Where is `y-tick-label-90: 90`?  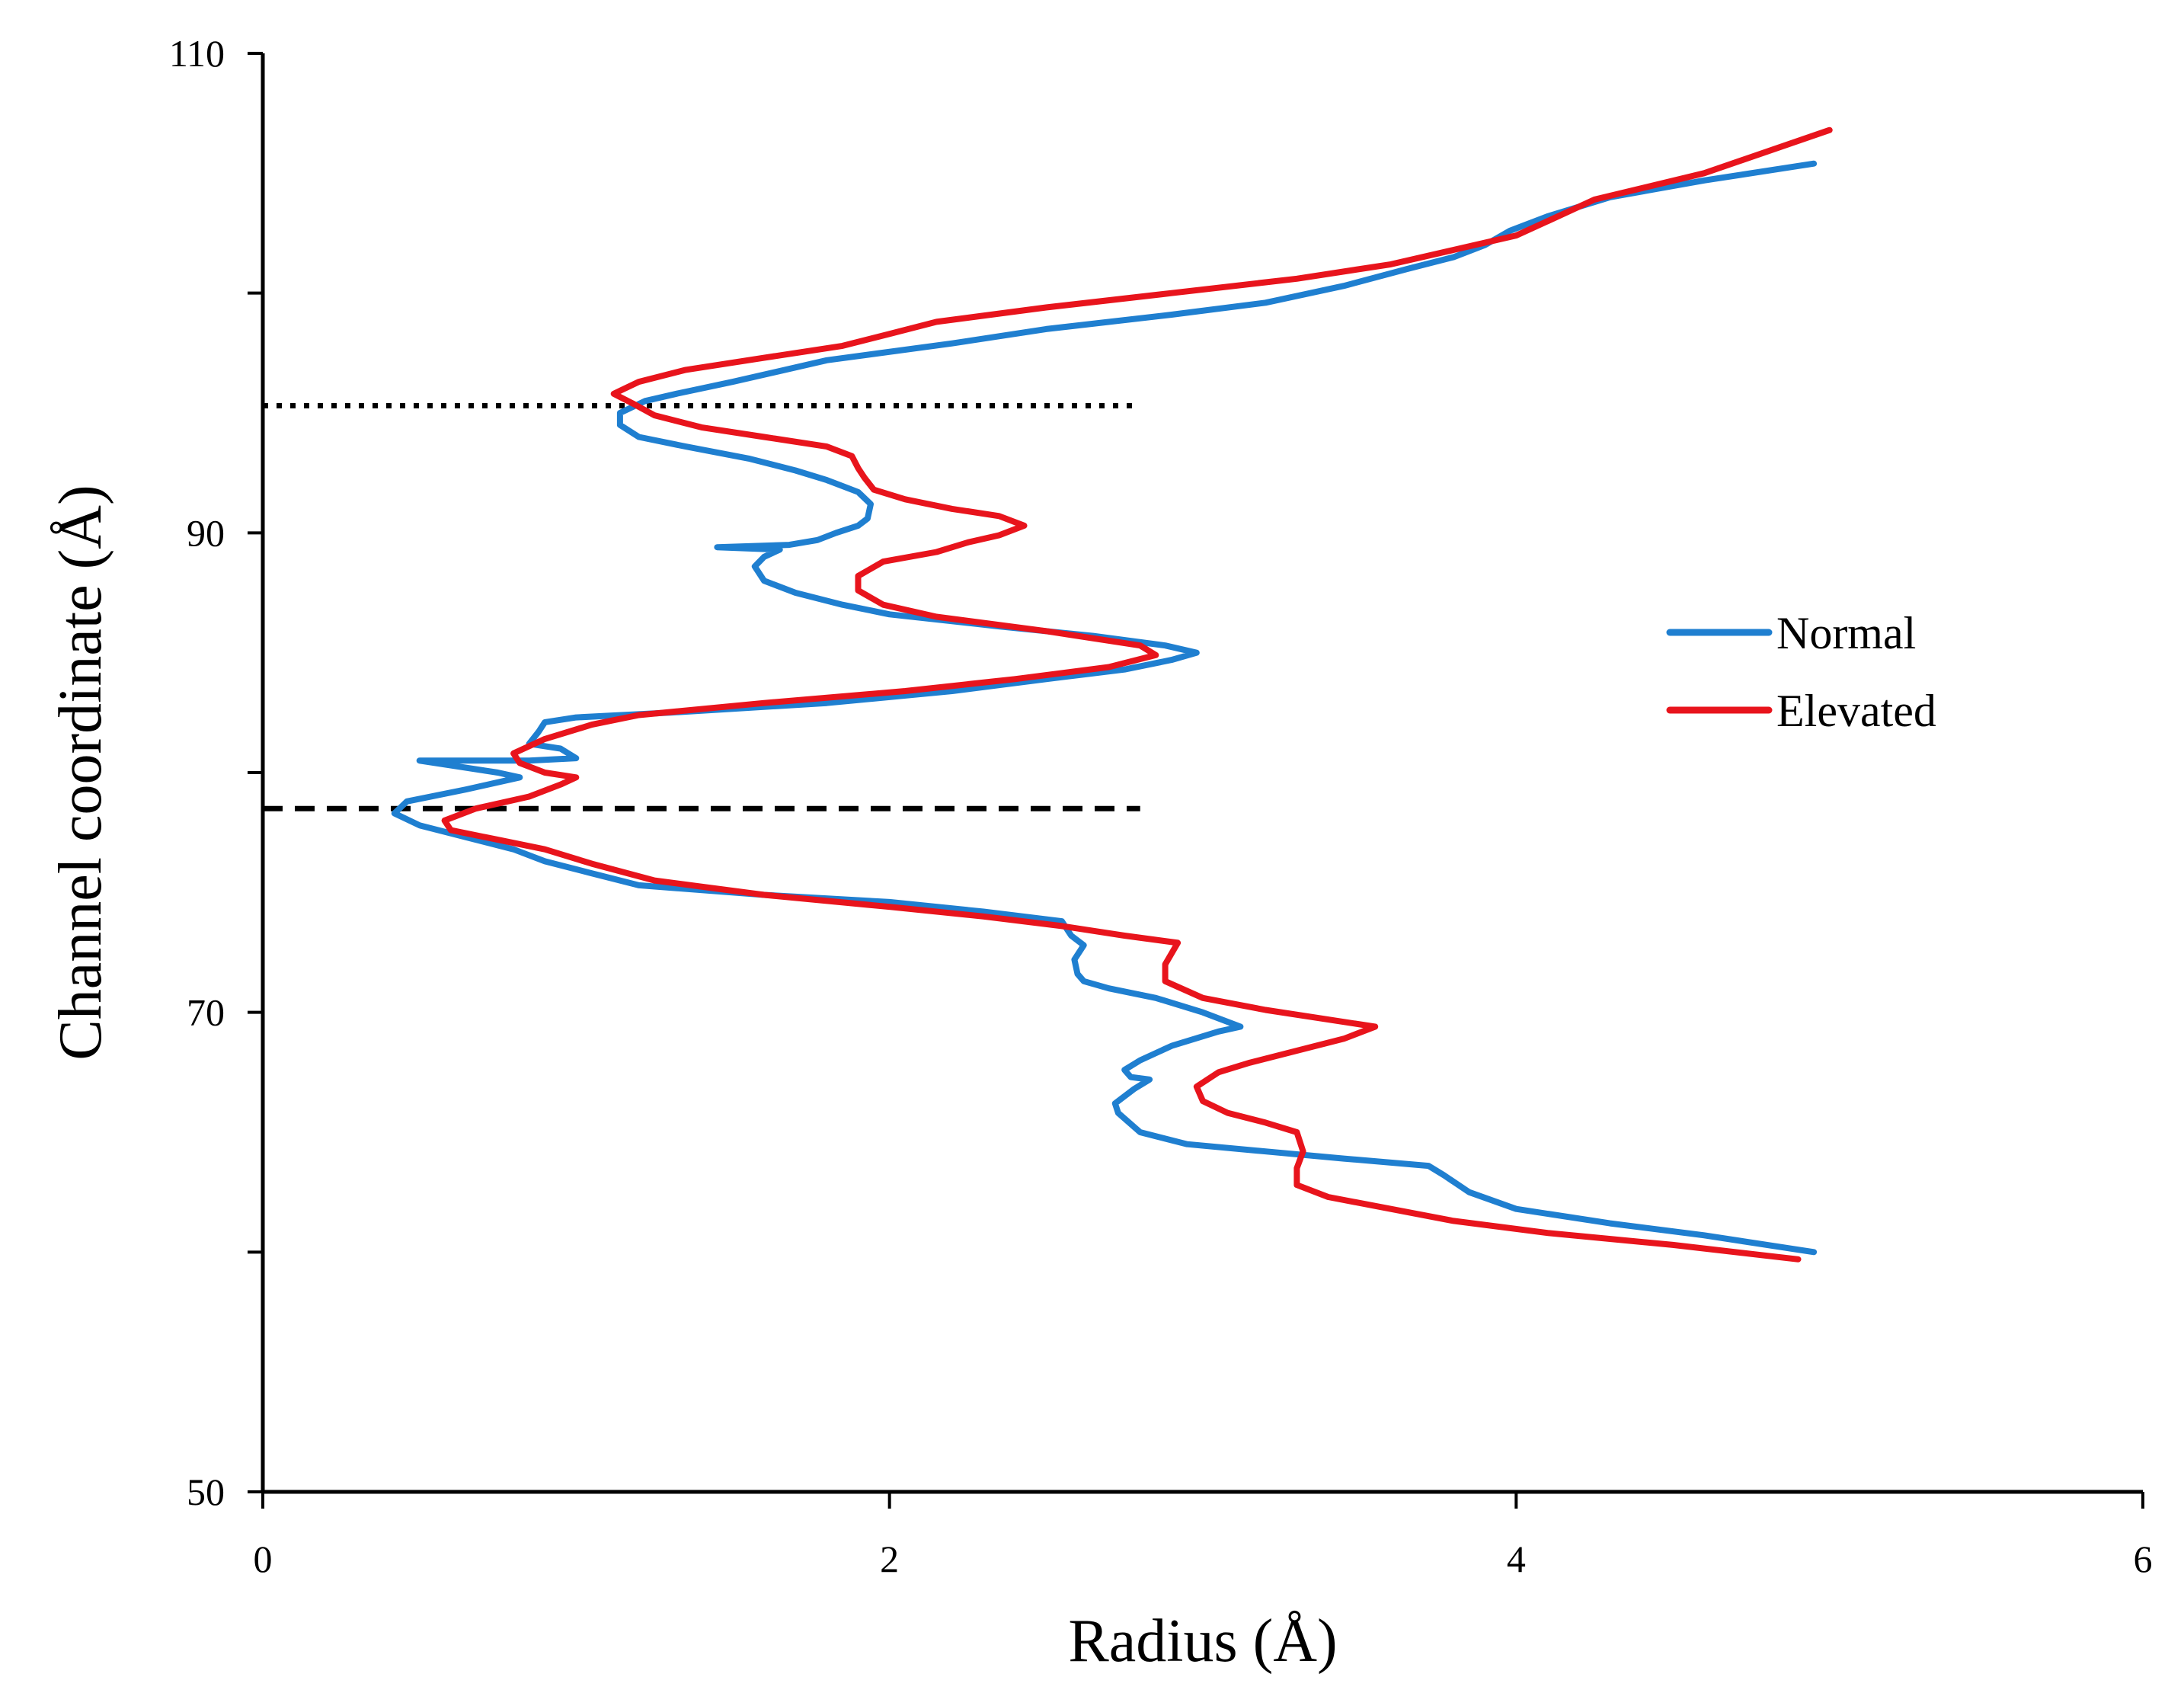
y-tick-label-90: 90 is located at coordinates (206, 533).